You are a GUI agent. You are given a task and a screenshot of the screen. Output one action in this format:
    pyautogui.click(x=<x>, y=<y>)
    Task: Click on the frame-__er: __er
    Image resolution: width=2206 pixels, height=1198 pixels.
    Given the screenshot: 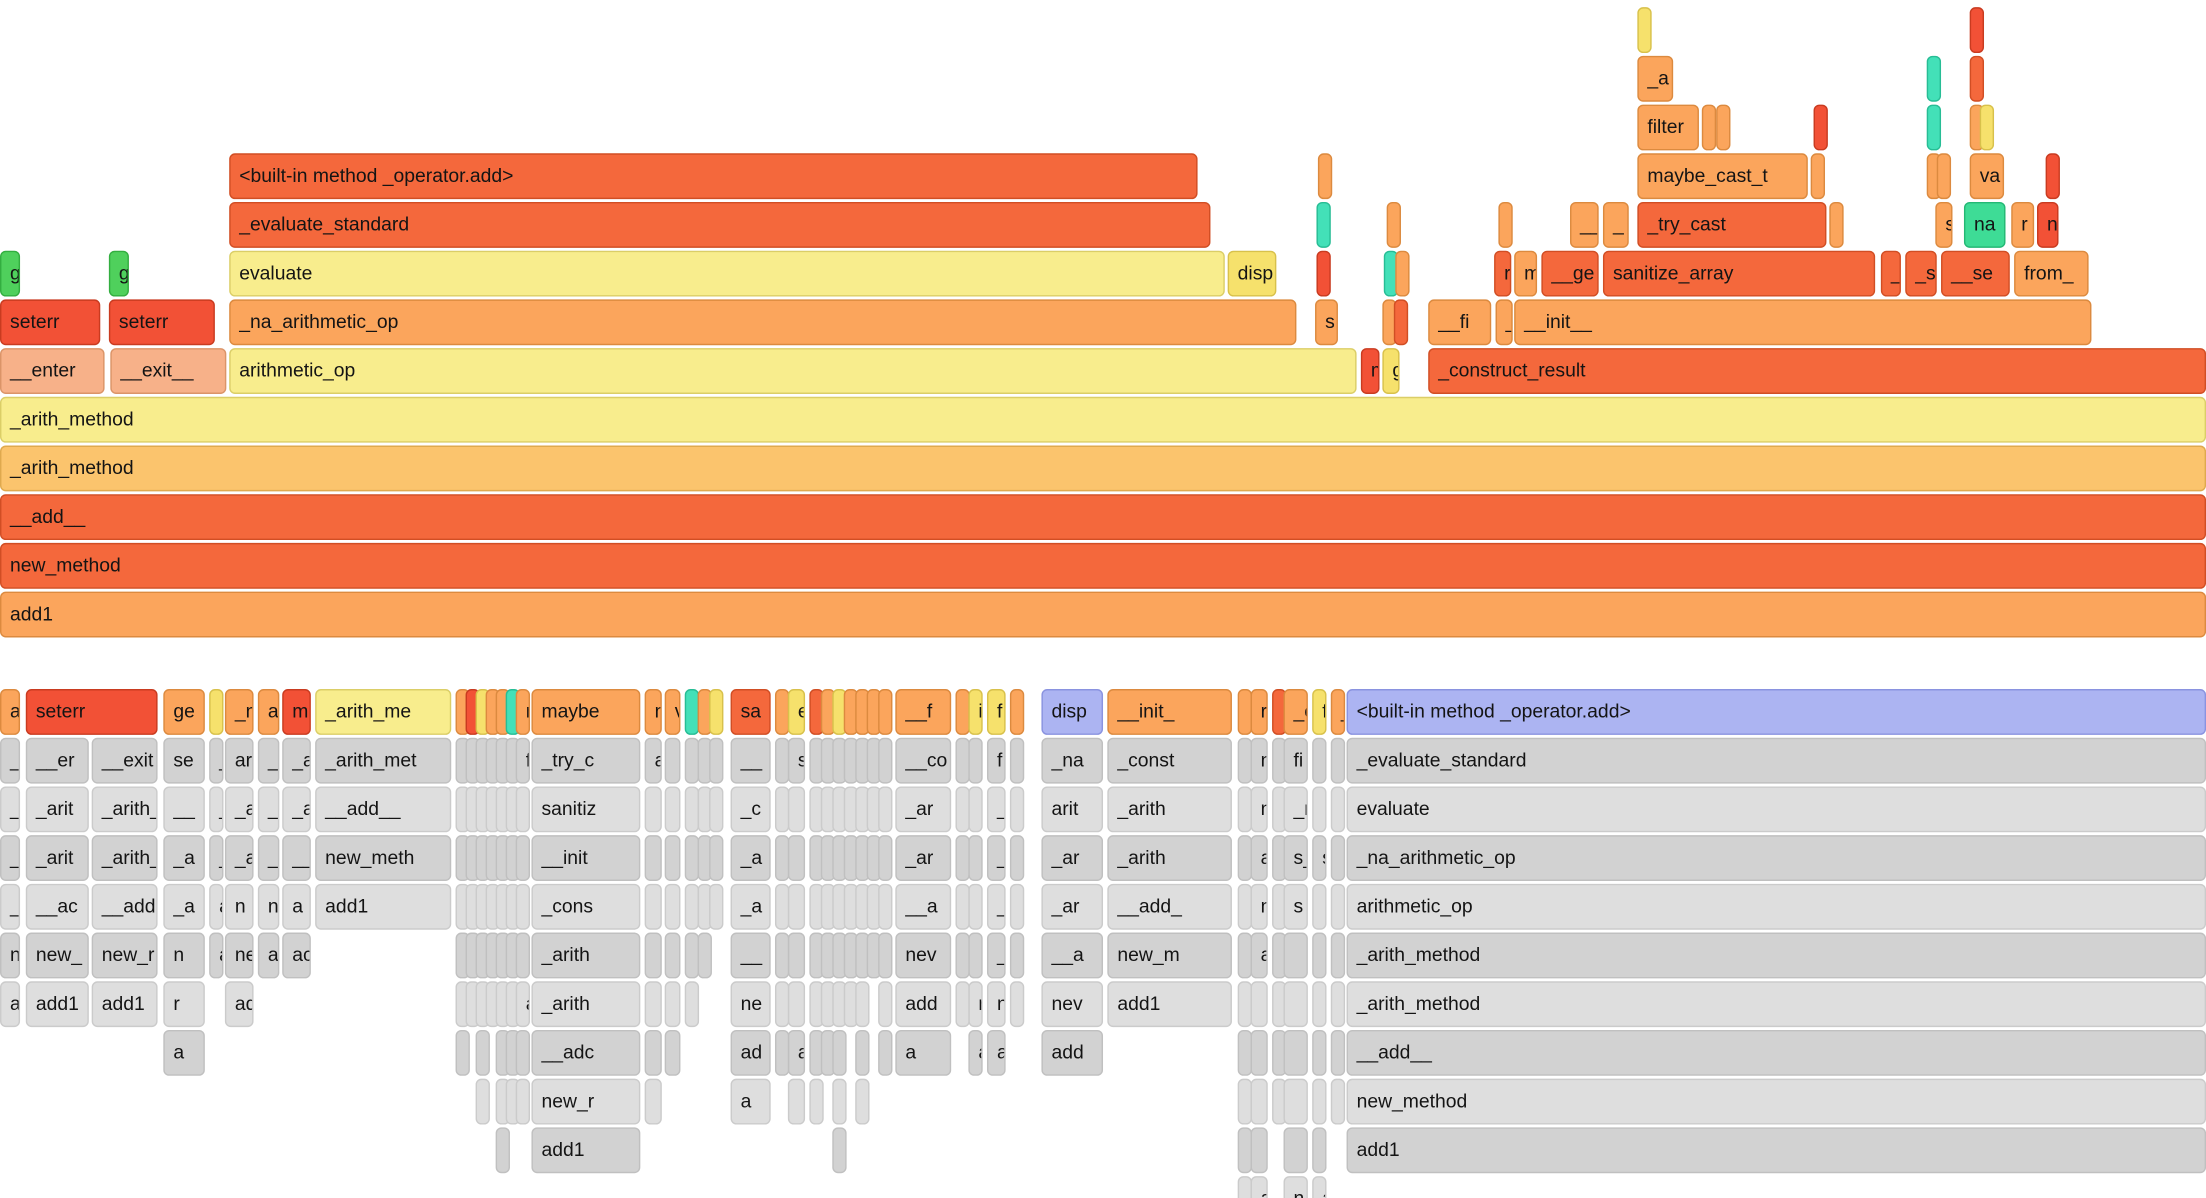 What is the action you would take?
    pyautogui.click(x=57, y=760)
    